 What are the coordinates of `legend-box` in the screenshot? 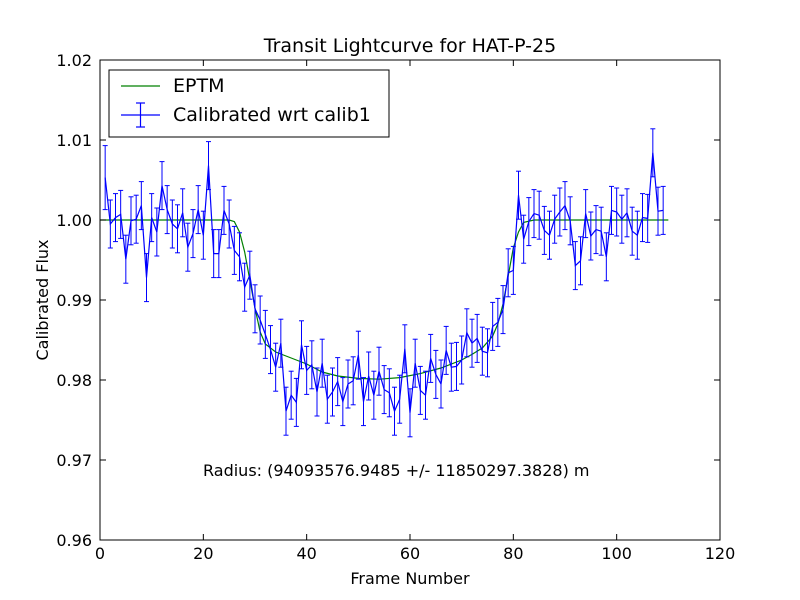 It's located at (249, 103).